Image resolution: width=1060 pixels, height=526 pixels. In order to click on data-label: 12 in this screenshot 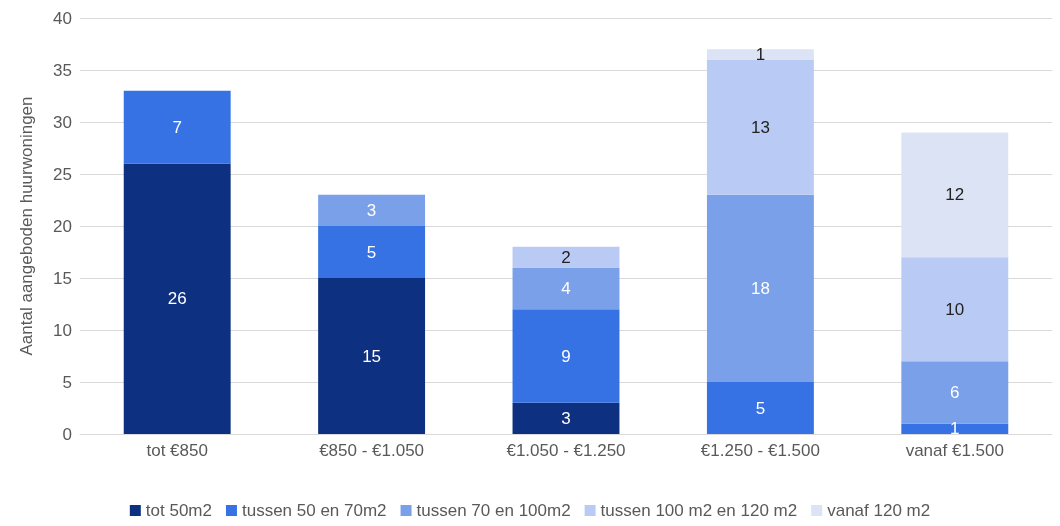, I will do `click(955, 195)`.